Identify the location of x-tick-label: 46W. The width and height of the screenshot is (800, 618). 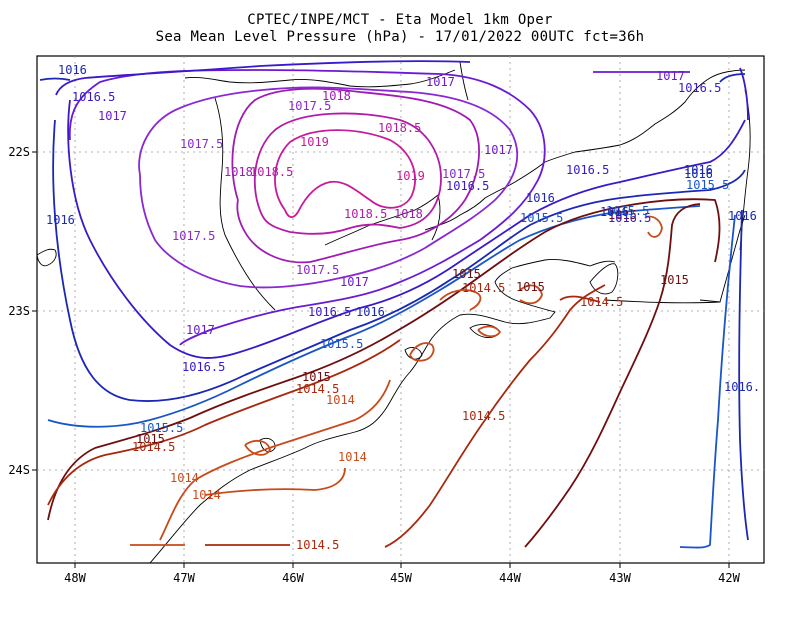
(293, 578).